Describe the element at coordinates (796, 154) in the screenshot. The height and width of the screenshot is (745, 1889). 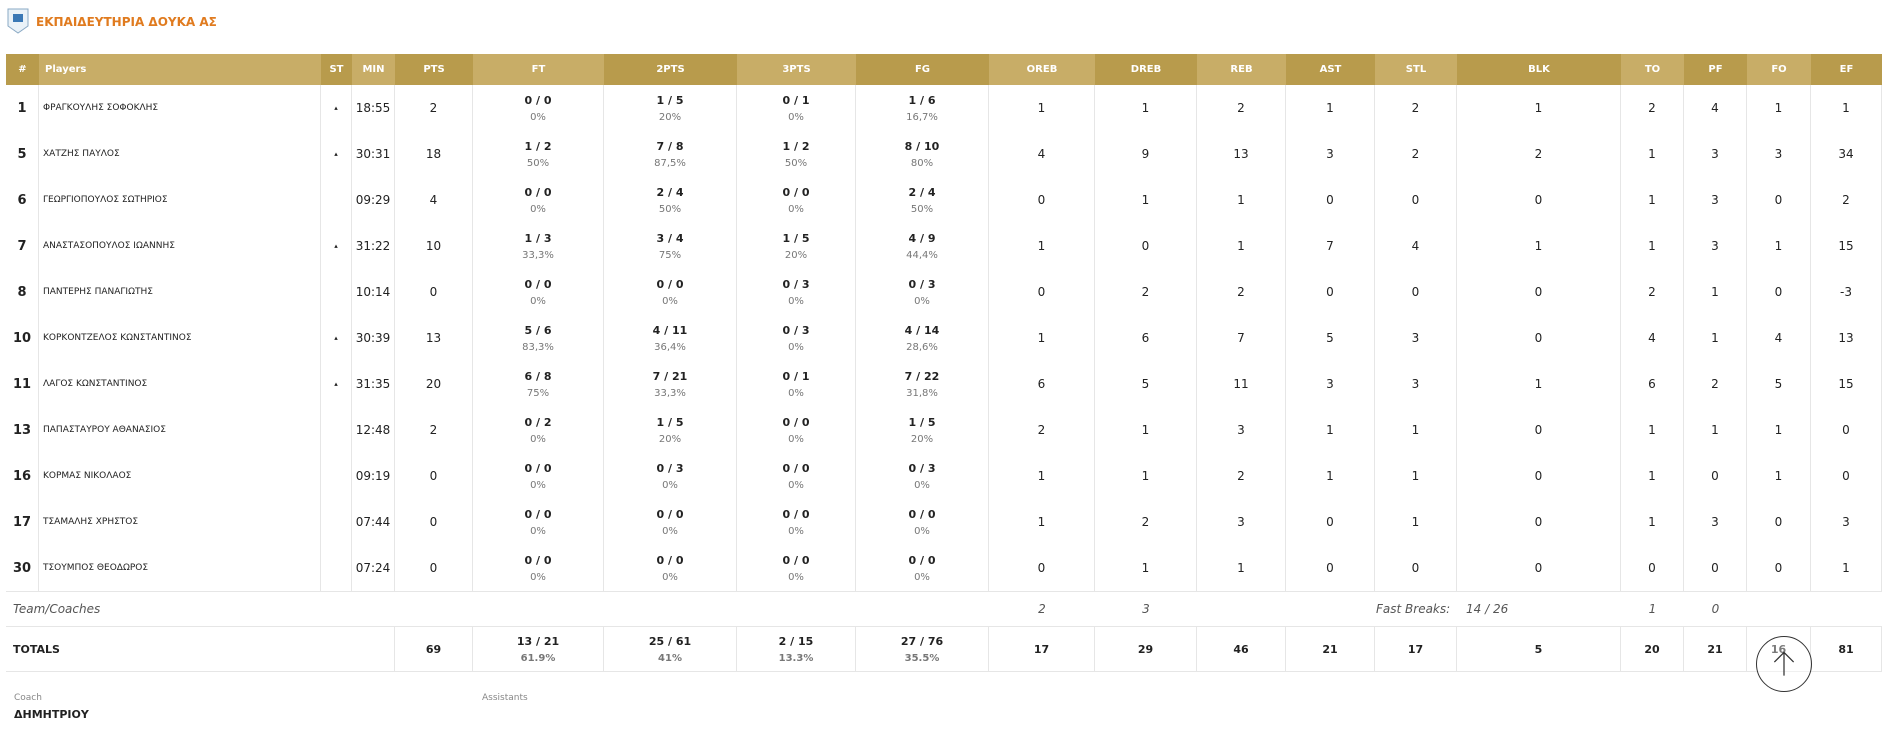
I see `shooting-cell: 1 / 2 50%` at that location.